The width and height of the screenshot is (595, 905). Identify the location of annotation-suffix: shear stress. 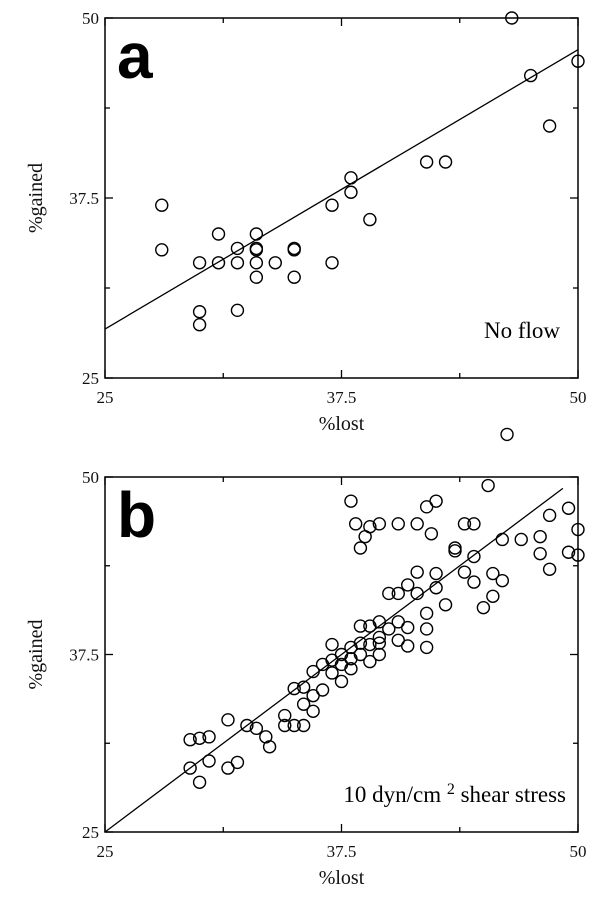
(510, 794).